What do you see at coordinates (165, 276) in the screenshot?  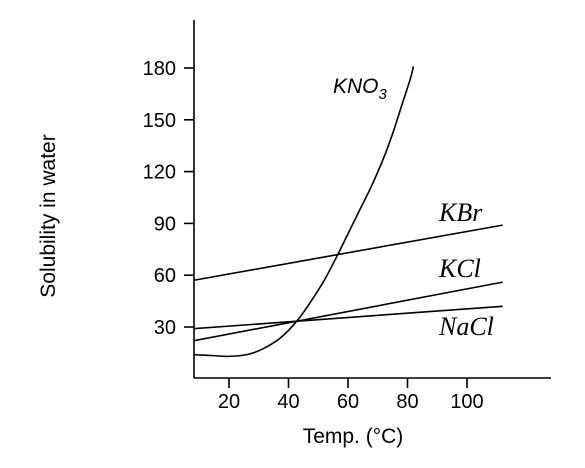 I see `y-tick-label: 60` at bounding box center [165, 276].